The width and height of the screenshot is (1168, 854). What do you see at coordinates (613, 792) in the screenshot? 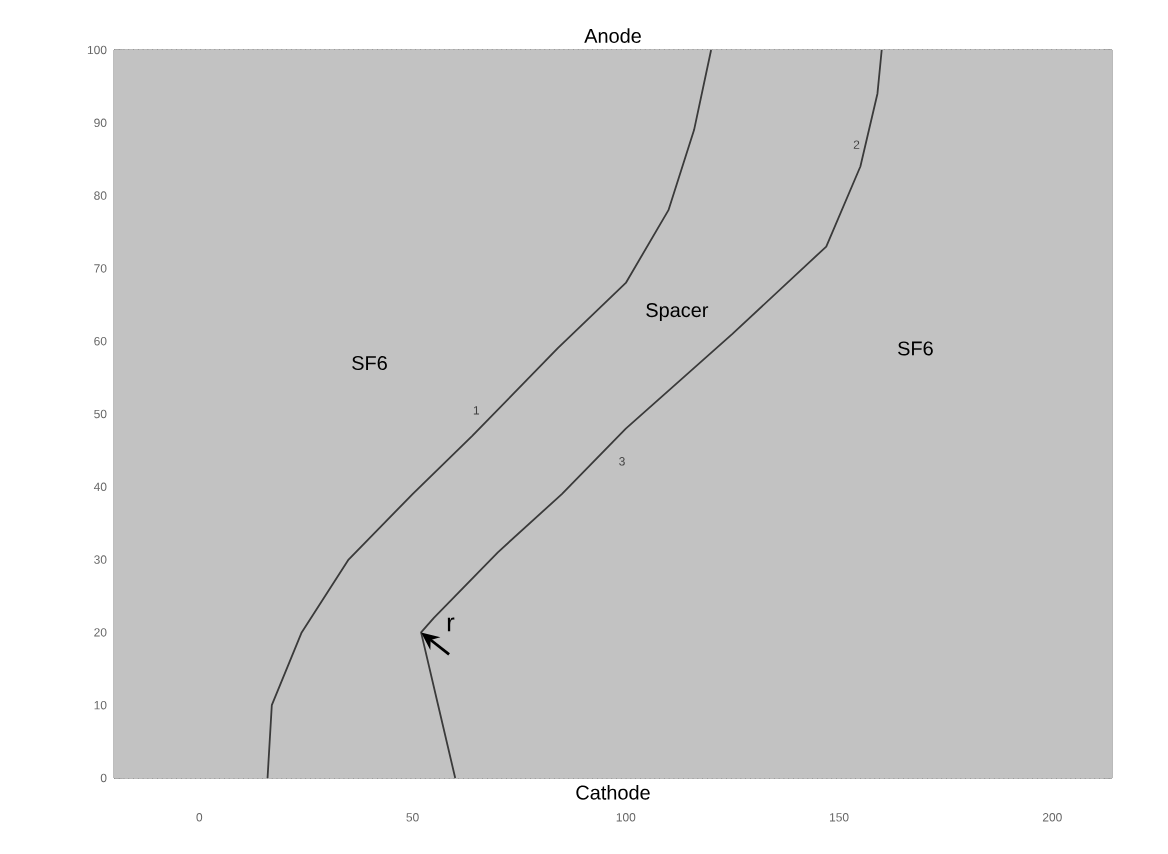
I see `text: Cathode` at bounding box center [613, 792].